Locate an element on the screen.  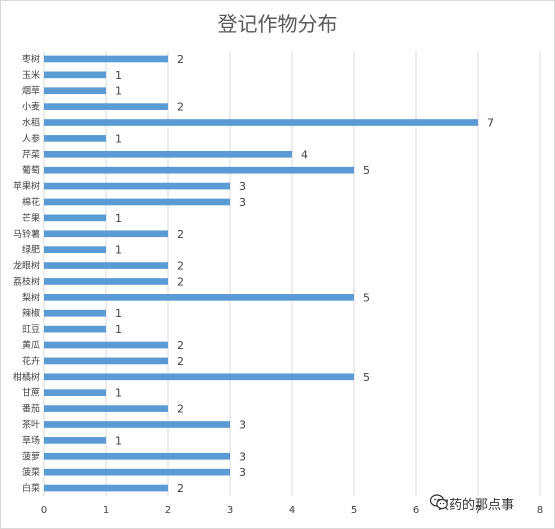
category-label-15: 梨树 is located at coordinates (31, 297).